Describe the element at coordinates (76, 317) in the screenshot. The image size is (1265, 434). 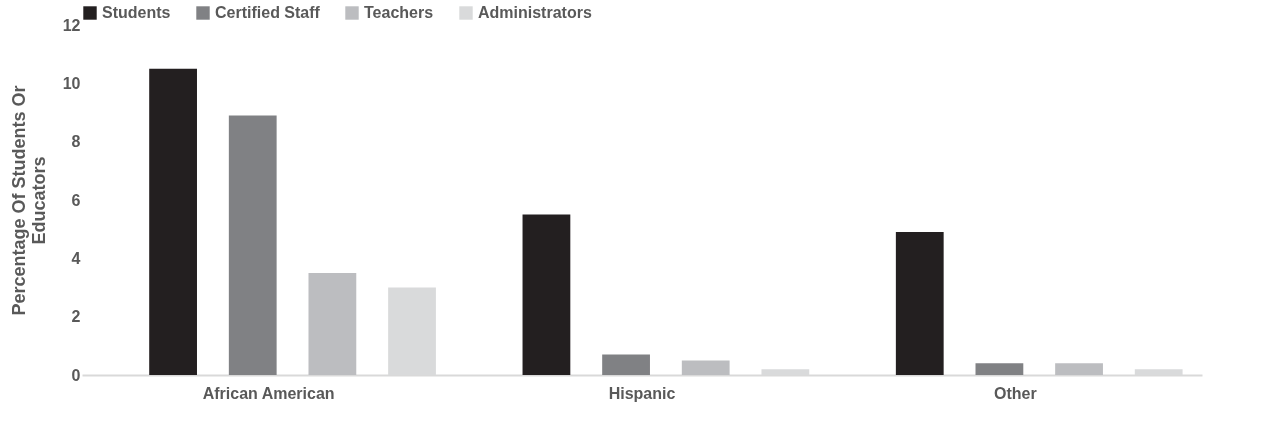
I see `y-tick-label: 2` at that location.